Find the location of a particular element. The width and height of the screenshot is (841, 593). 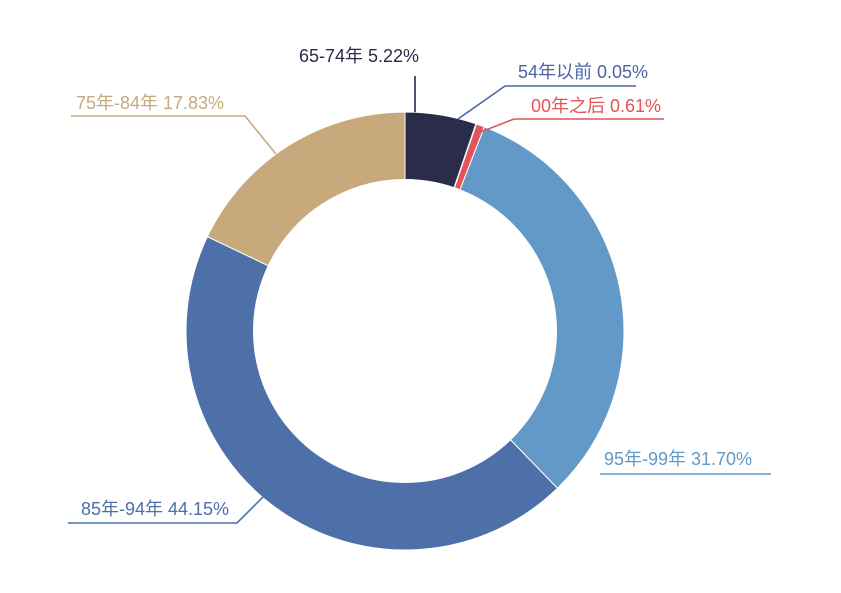

slice-label-0: 65-74年 5.22% is located at coordinates (359, 56).